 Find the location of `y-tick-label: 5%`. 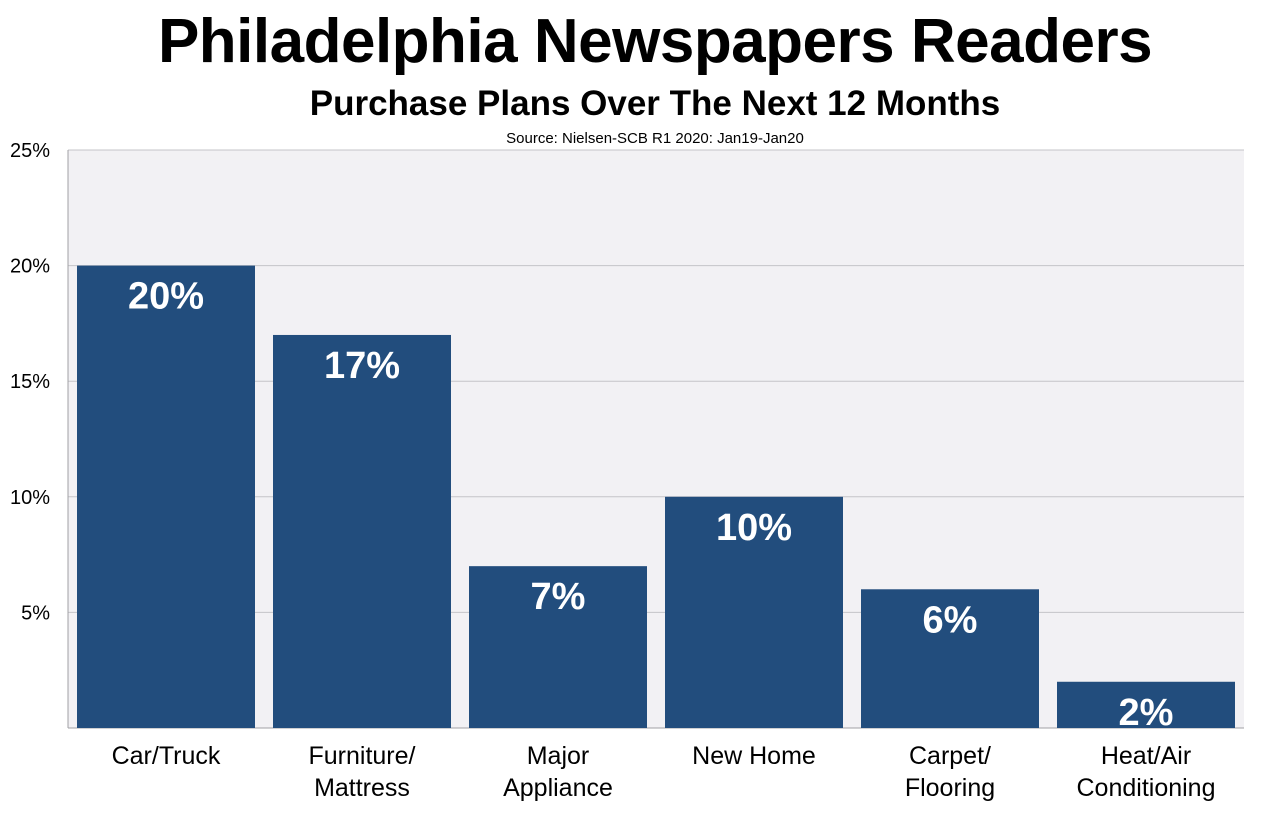

y-tick-label: 5% is located at coordinates (35, 613).